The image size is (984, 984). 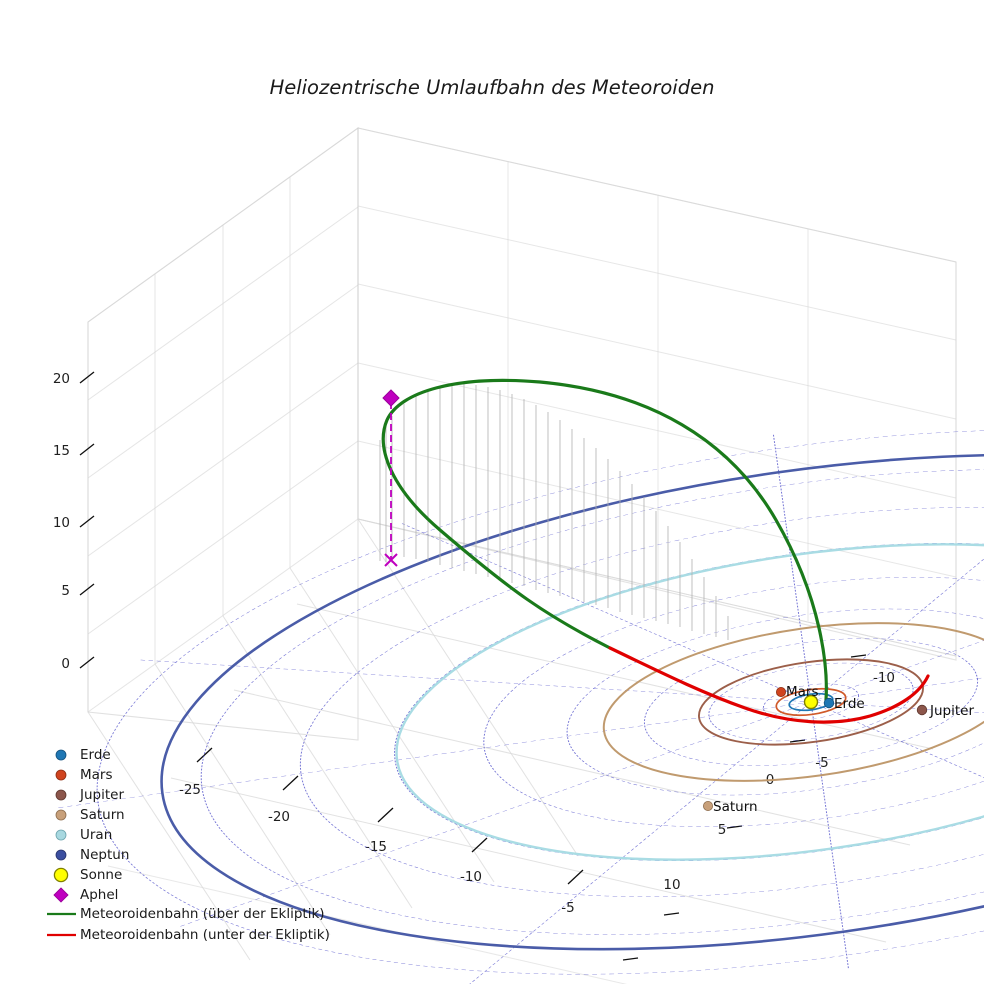 What do you see at coordinates (708, 806) in the screenshot?
I see `saturn-marker` at bounding box center [708, 806].